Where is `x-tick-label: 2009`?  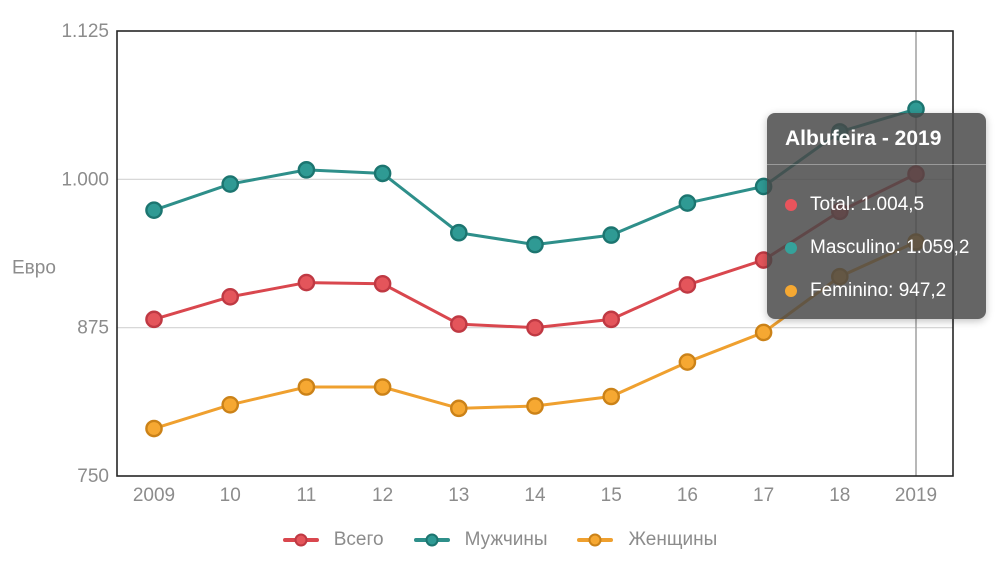
x-tick-label: 2009 is located at coordinates (154, 495).